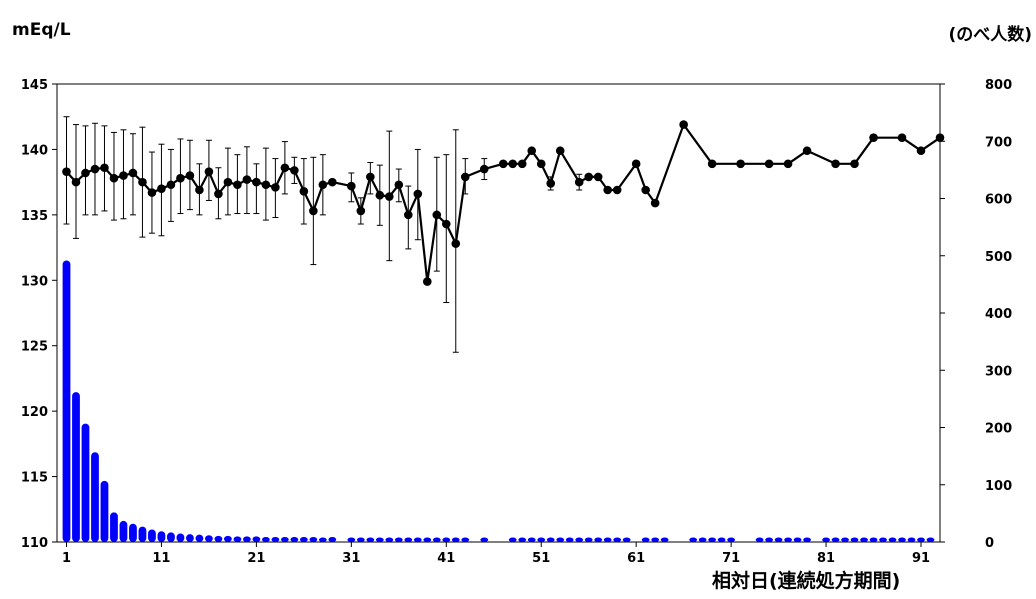 Image resolution: width=1036 pixels, height=599 pixels. What do you see at coordinates (34, 478) in the screenshot?
I see `left-axis-tick-label: 115` at bounding box center [34, 478].